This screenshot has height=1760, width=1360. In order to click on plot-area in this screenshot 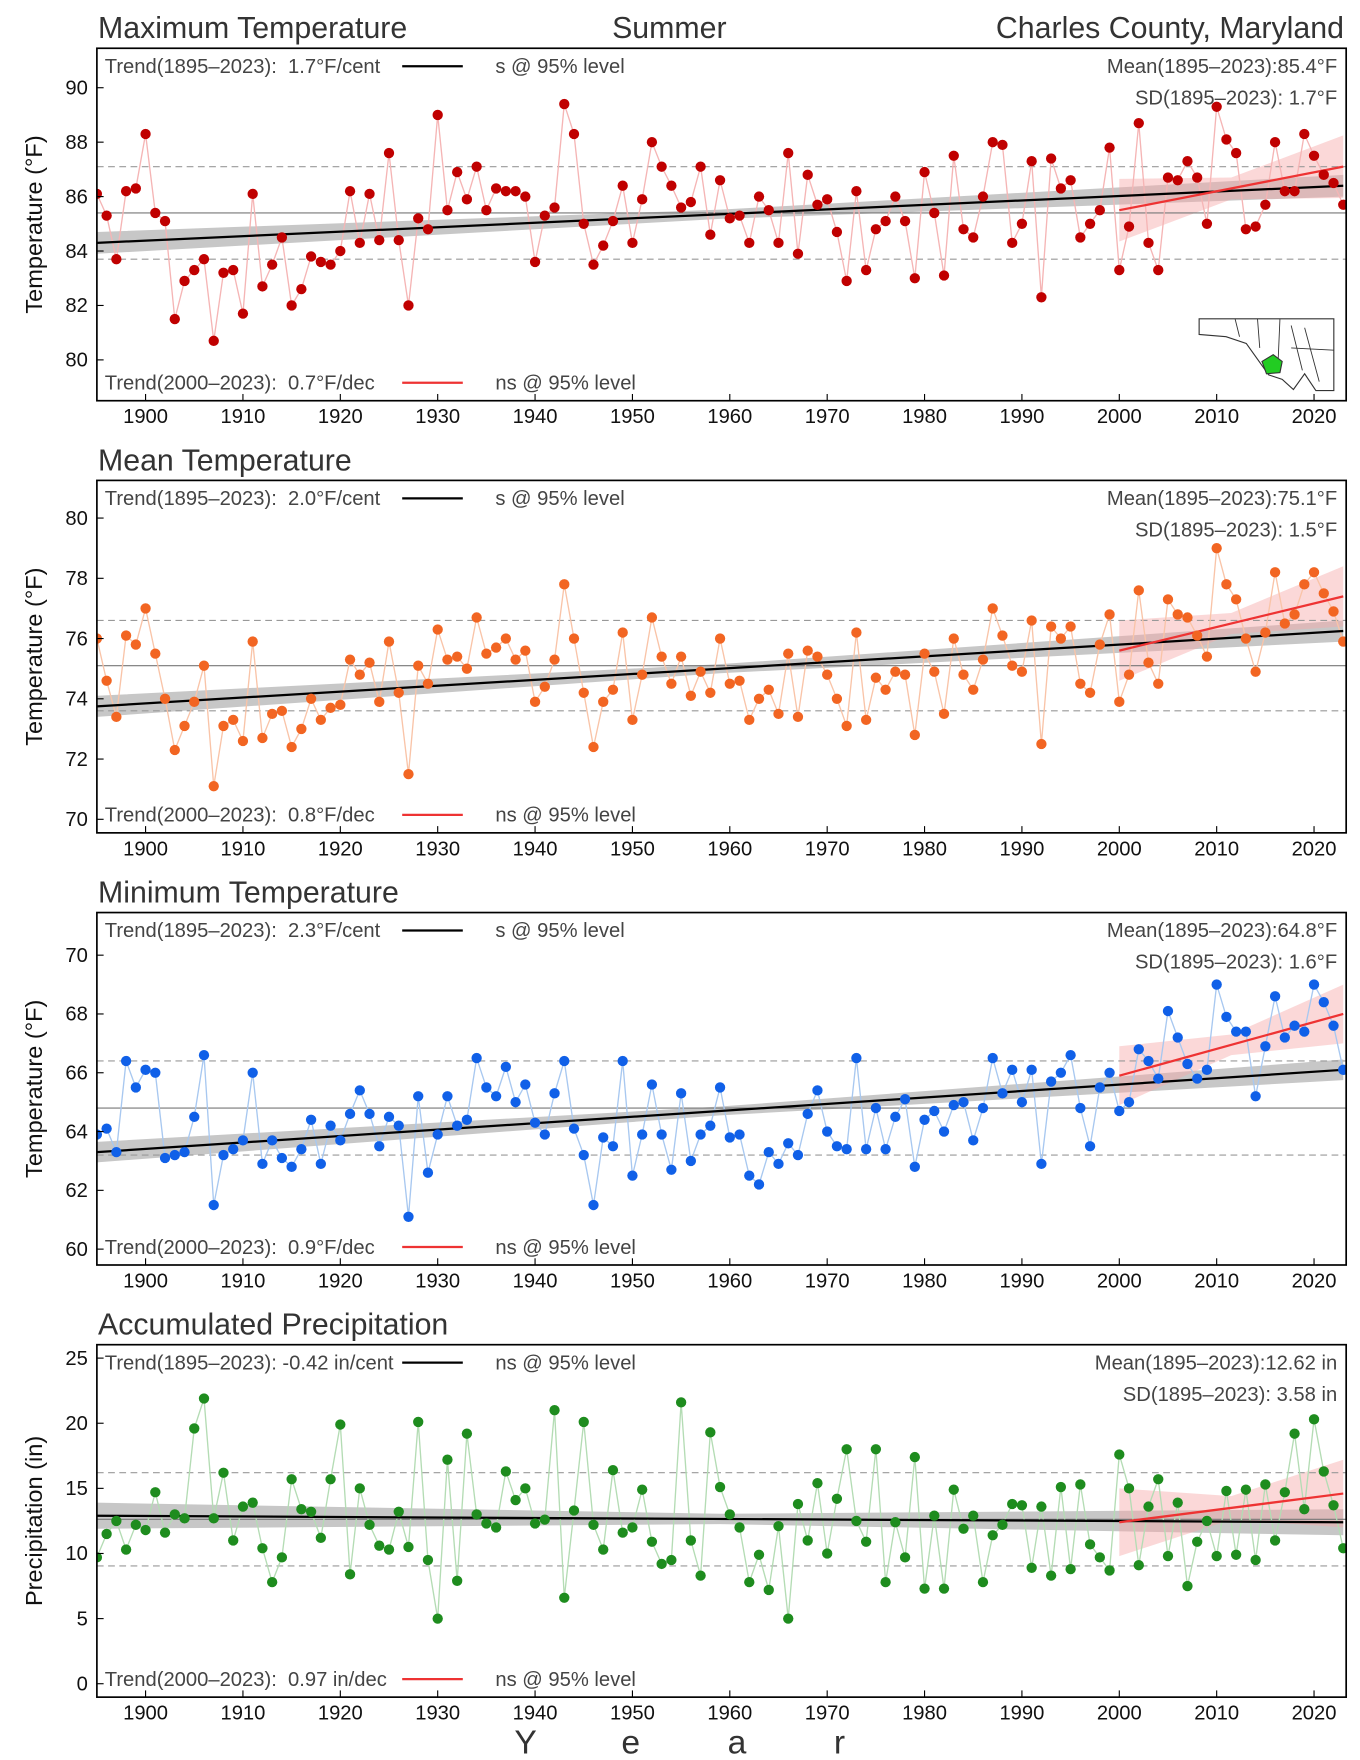, I will do `click(721, 222)`.